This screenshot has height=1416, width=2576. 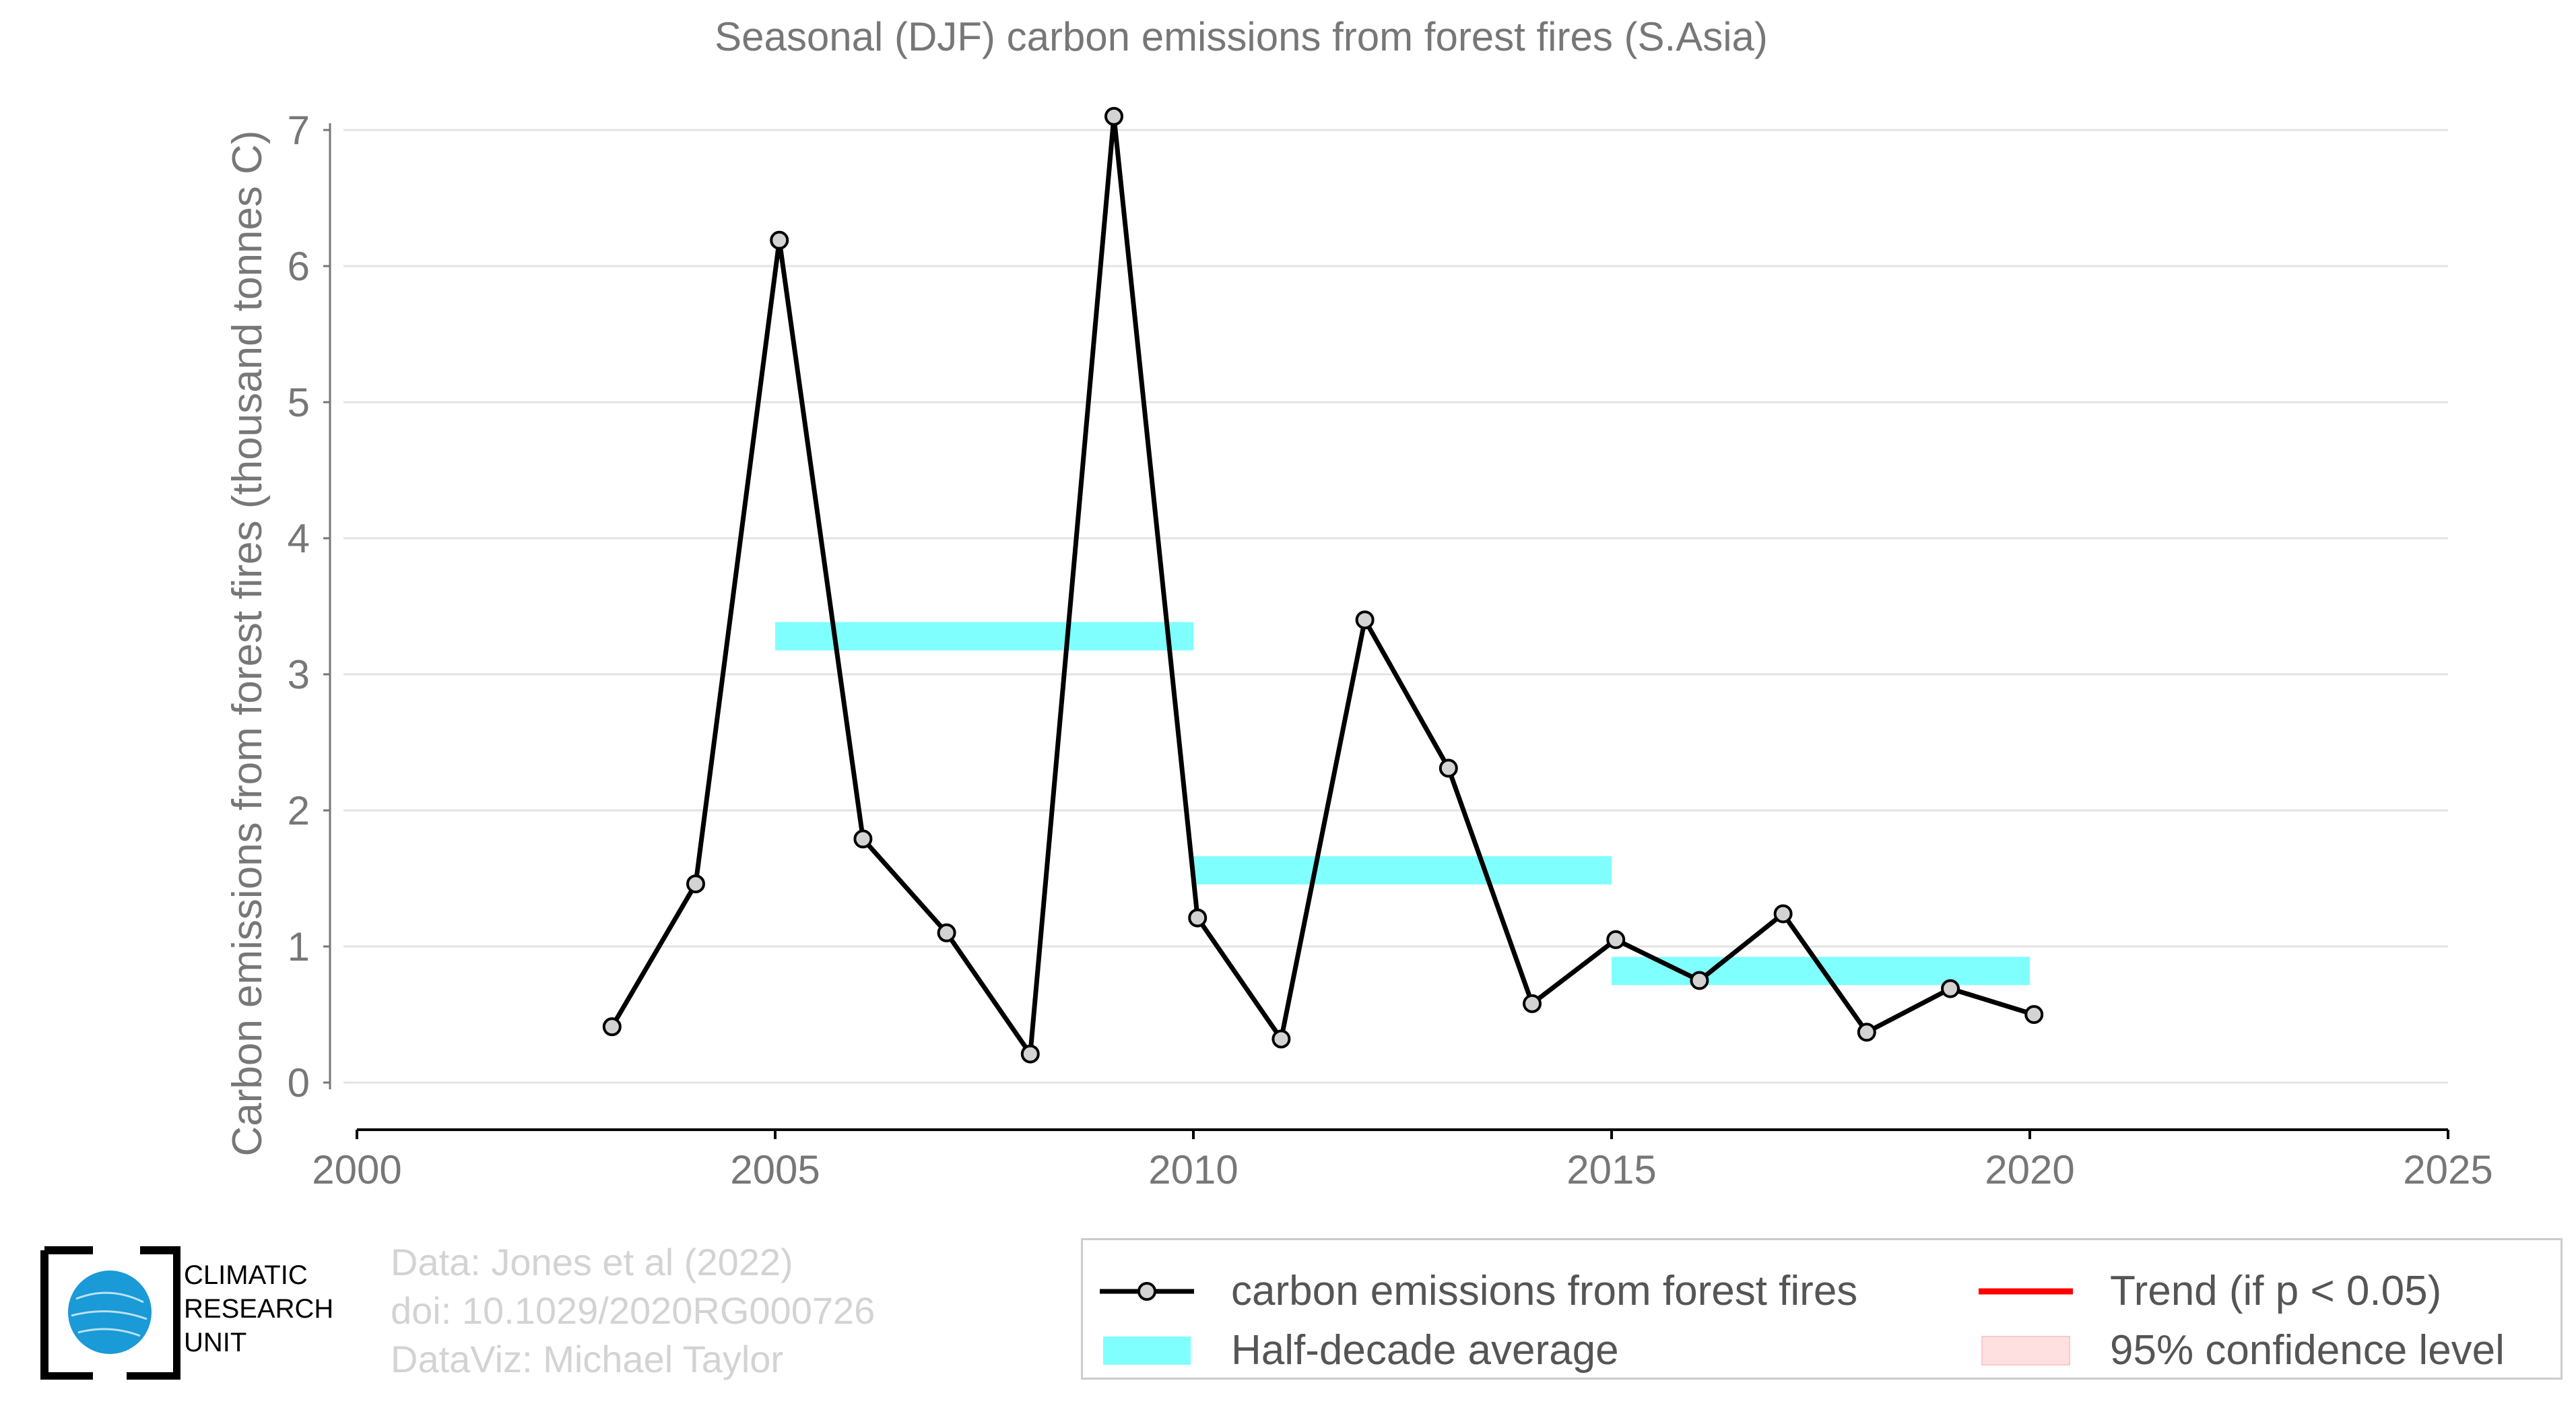 I want to click on dataviz-credit: DataViz: Michael Taylor, so click(x=587, y=1359).